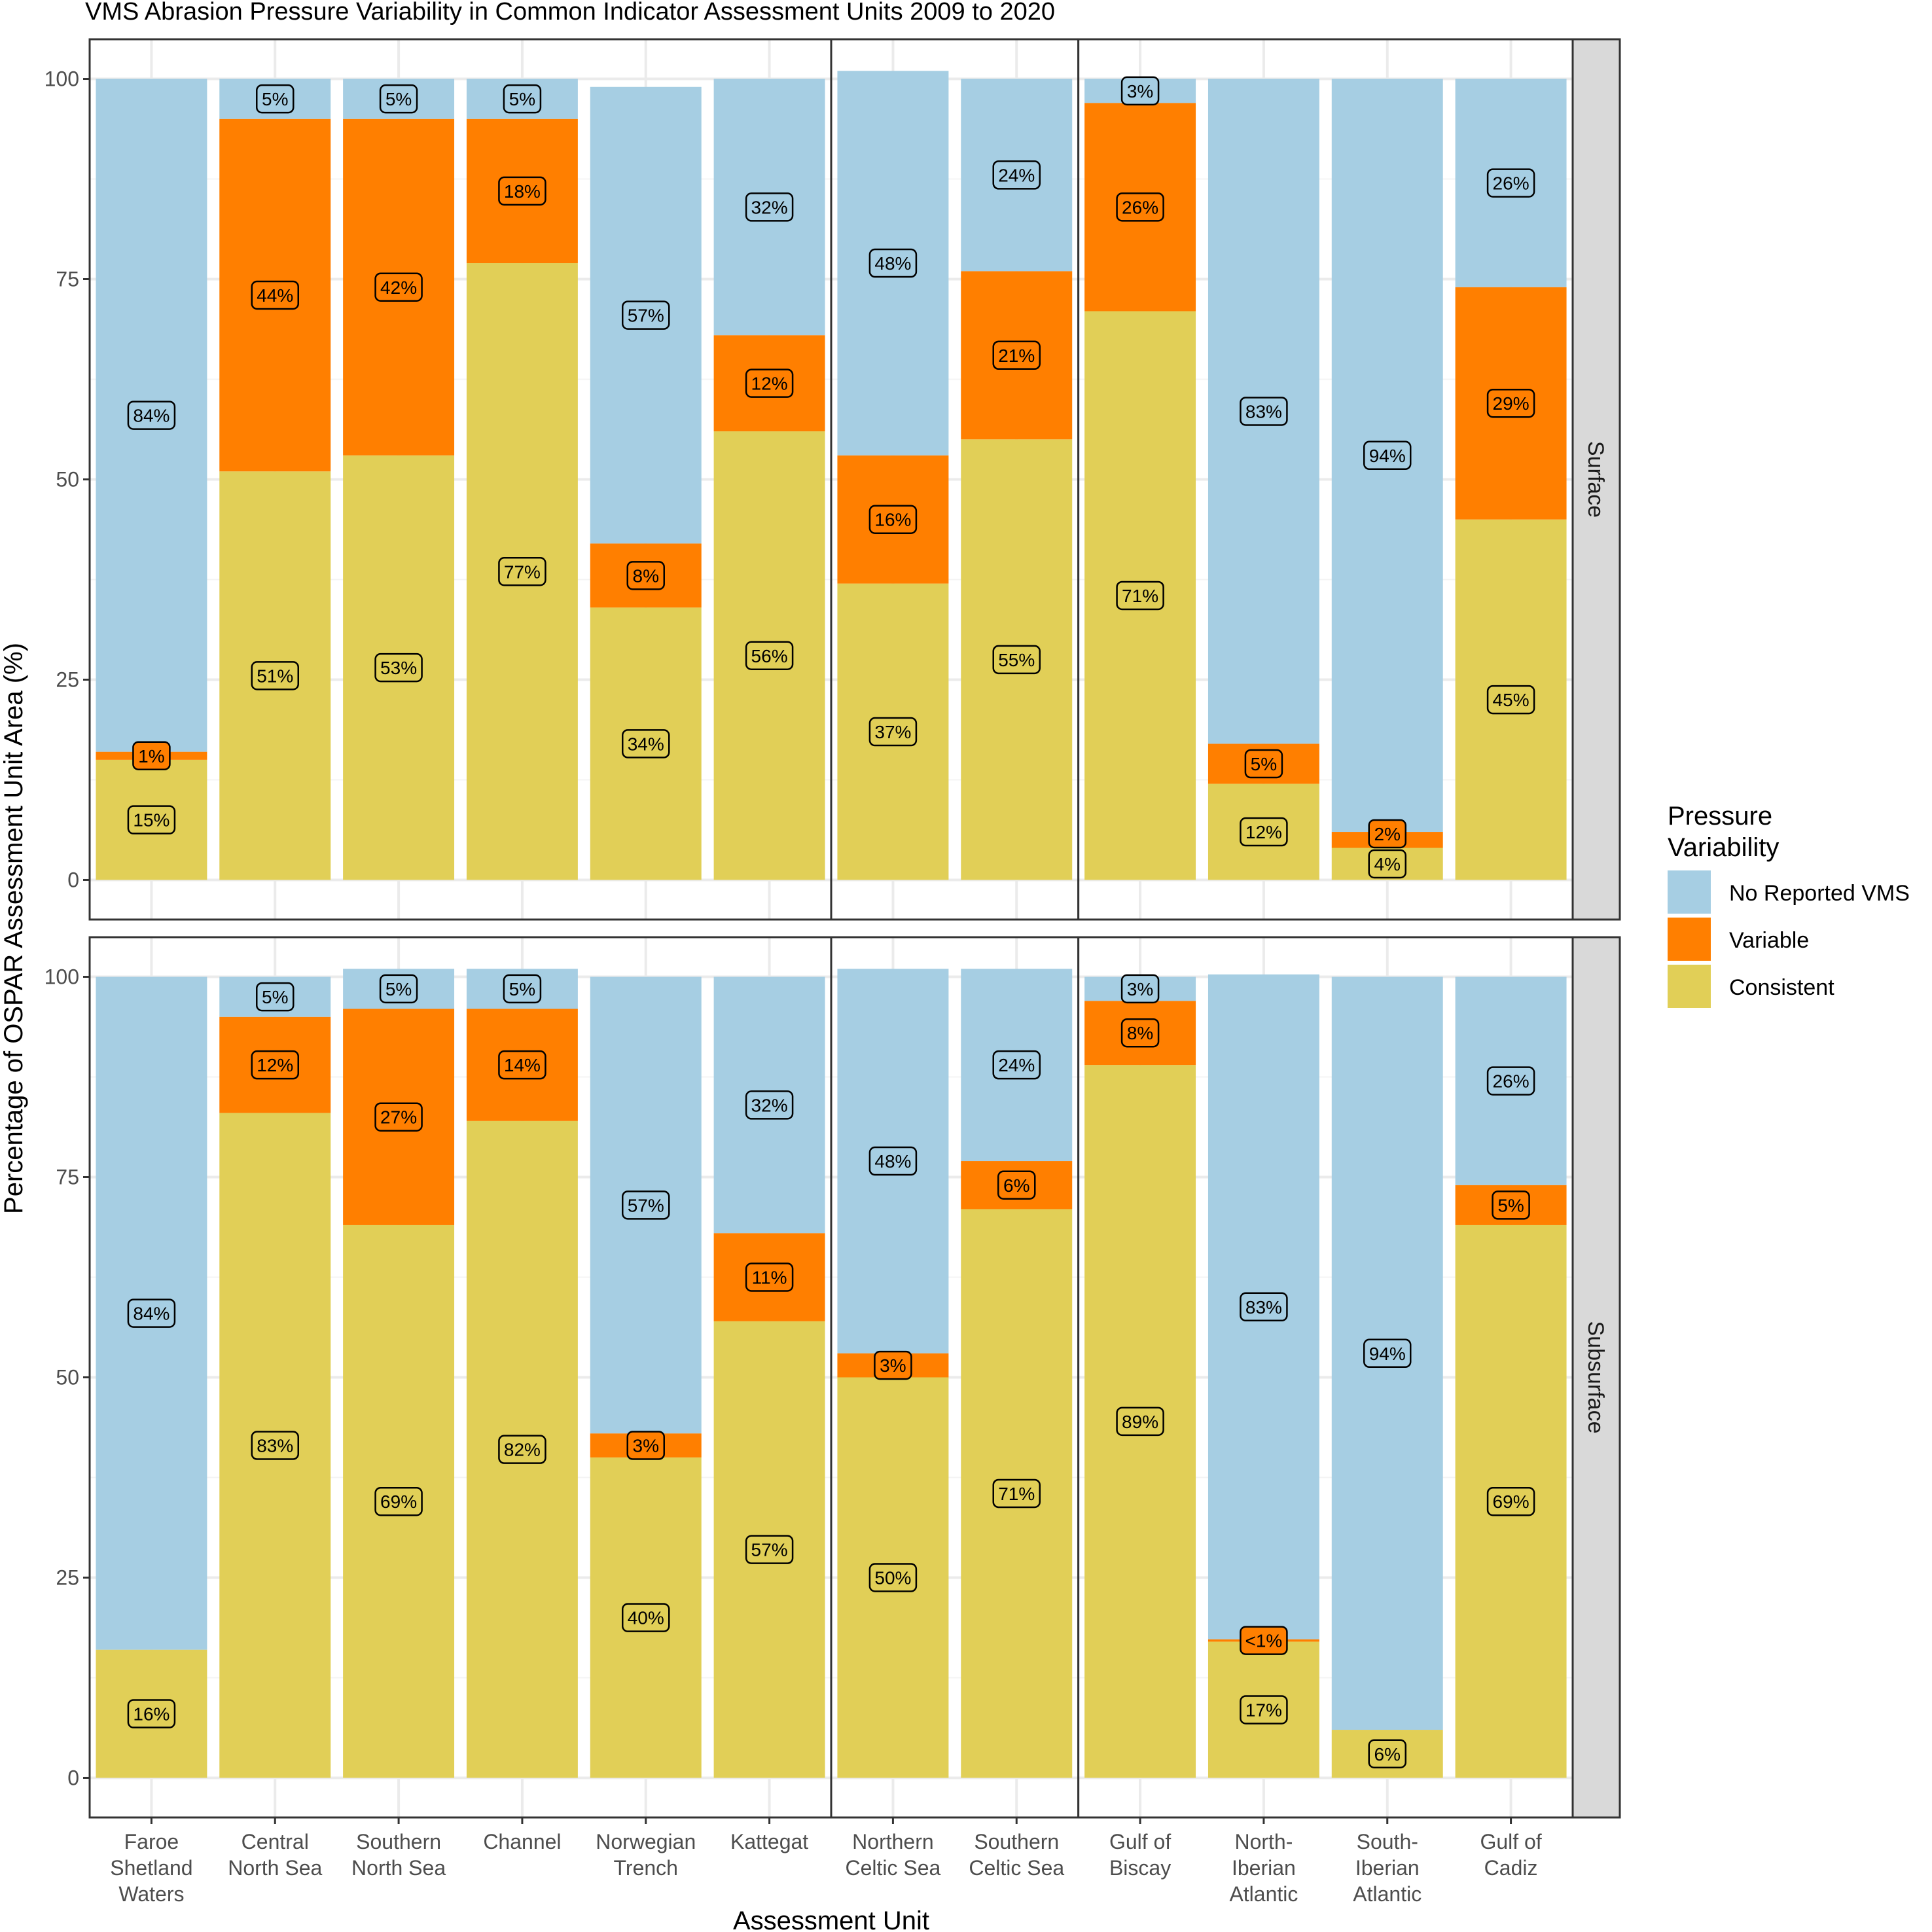 This screenshot has width=1932, height=1932. I want to click on data-label: 45%, so click(1511, 700).